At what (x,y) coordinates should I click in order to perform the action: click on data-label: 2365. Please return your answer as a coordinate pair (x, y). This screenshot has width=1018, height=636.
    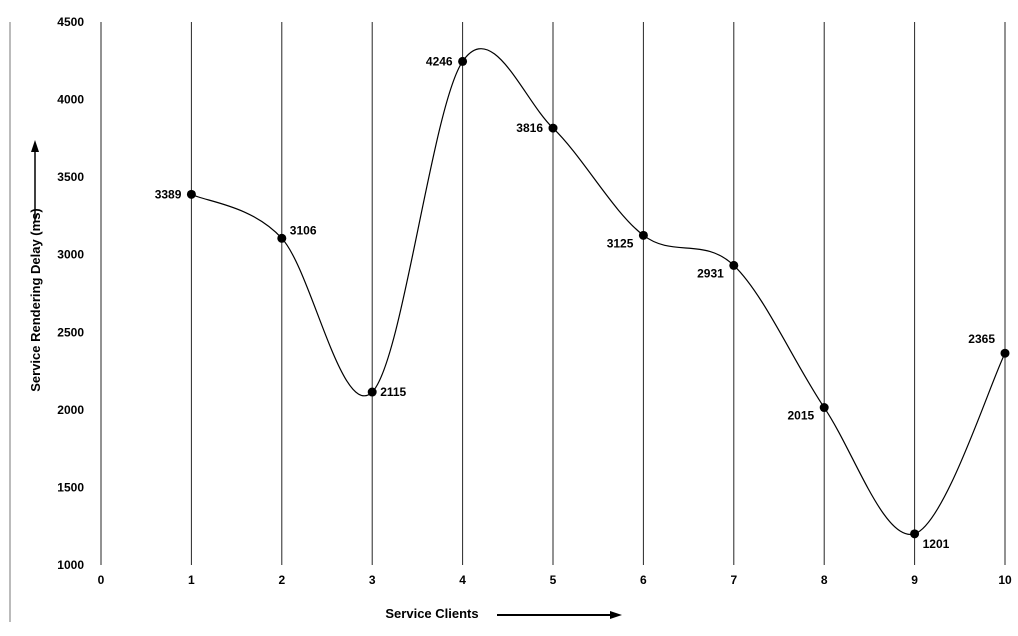
    Looking at the image, I should click on (981, 339).